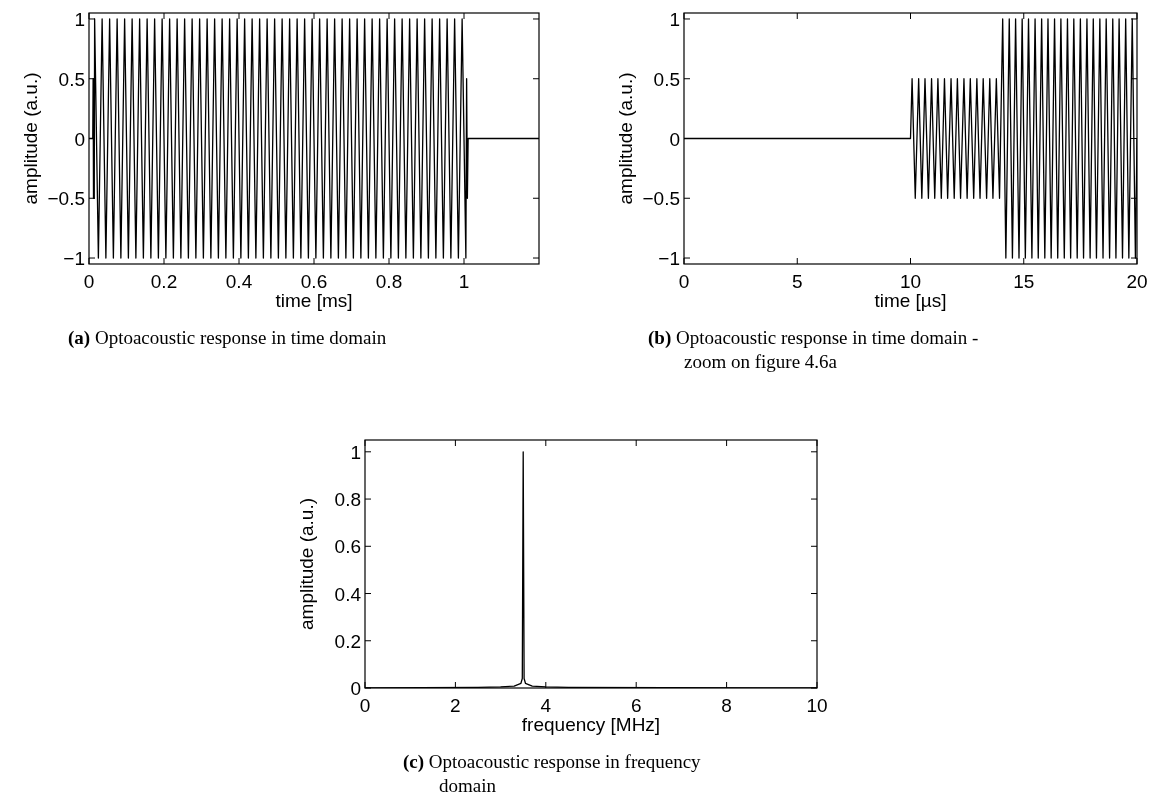  Describe the element at coordinates (464, 281) in the screenshot. I see `x-tick-label: 1` at that location.